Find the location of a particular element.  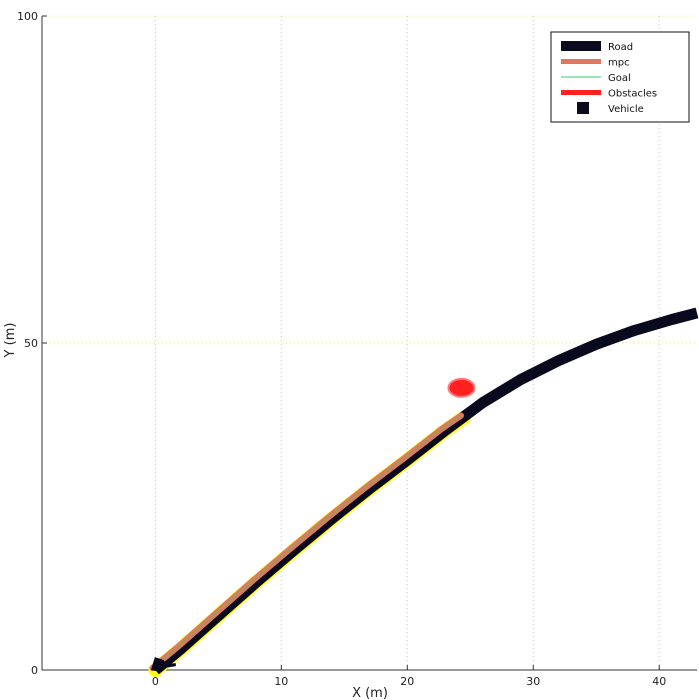

legend: Road mpc Goal Obstacles Vehicle is located at coordinates (620, 77).